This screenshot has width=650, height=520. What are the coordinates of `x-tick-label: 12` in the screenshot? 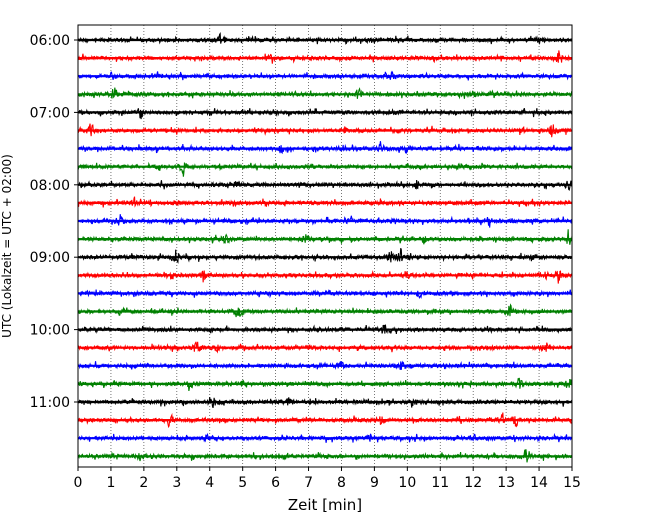 It's located at (473, 483).